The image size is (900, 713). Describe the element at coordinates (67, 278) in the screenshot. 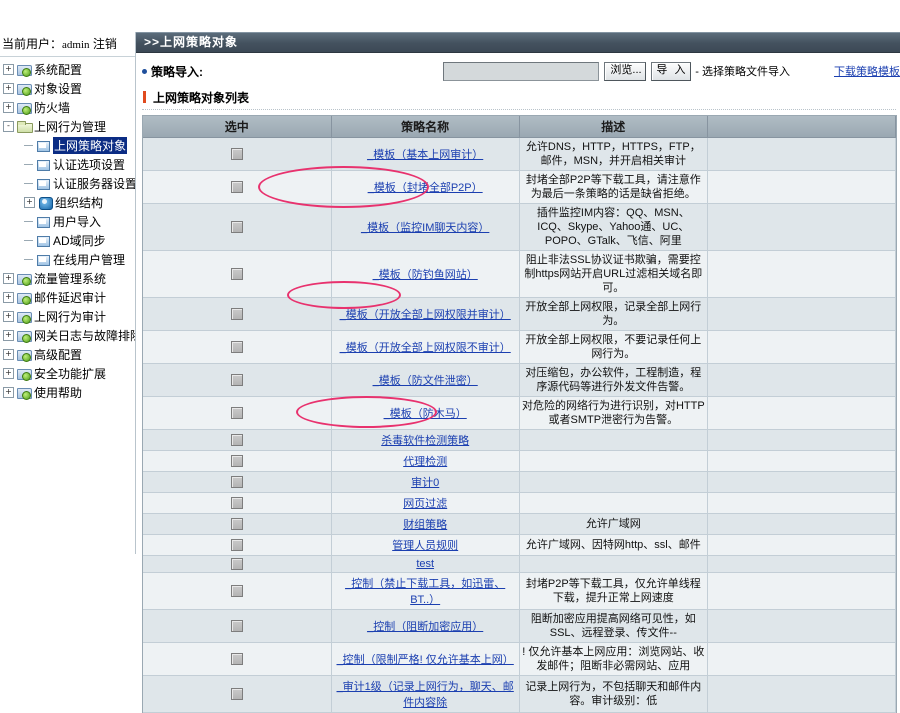

I see `sidebar-item-11: + 流量管理系统` at that location.